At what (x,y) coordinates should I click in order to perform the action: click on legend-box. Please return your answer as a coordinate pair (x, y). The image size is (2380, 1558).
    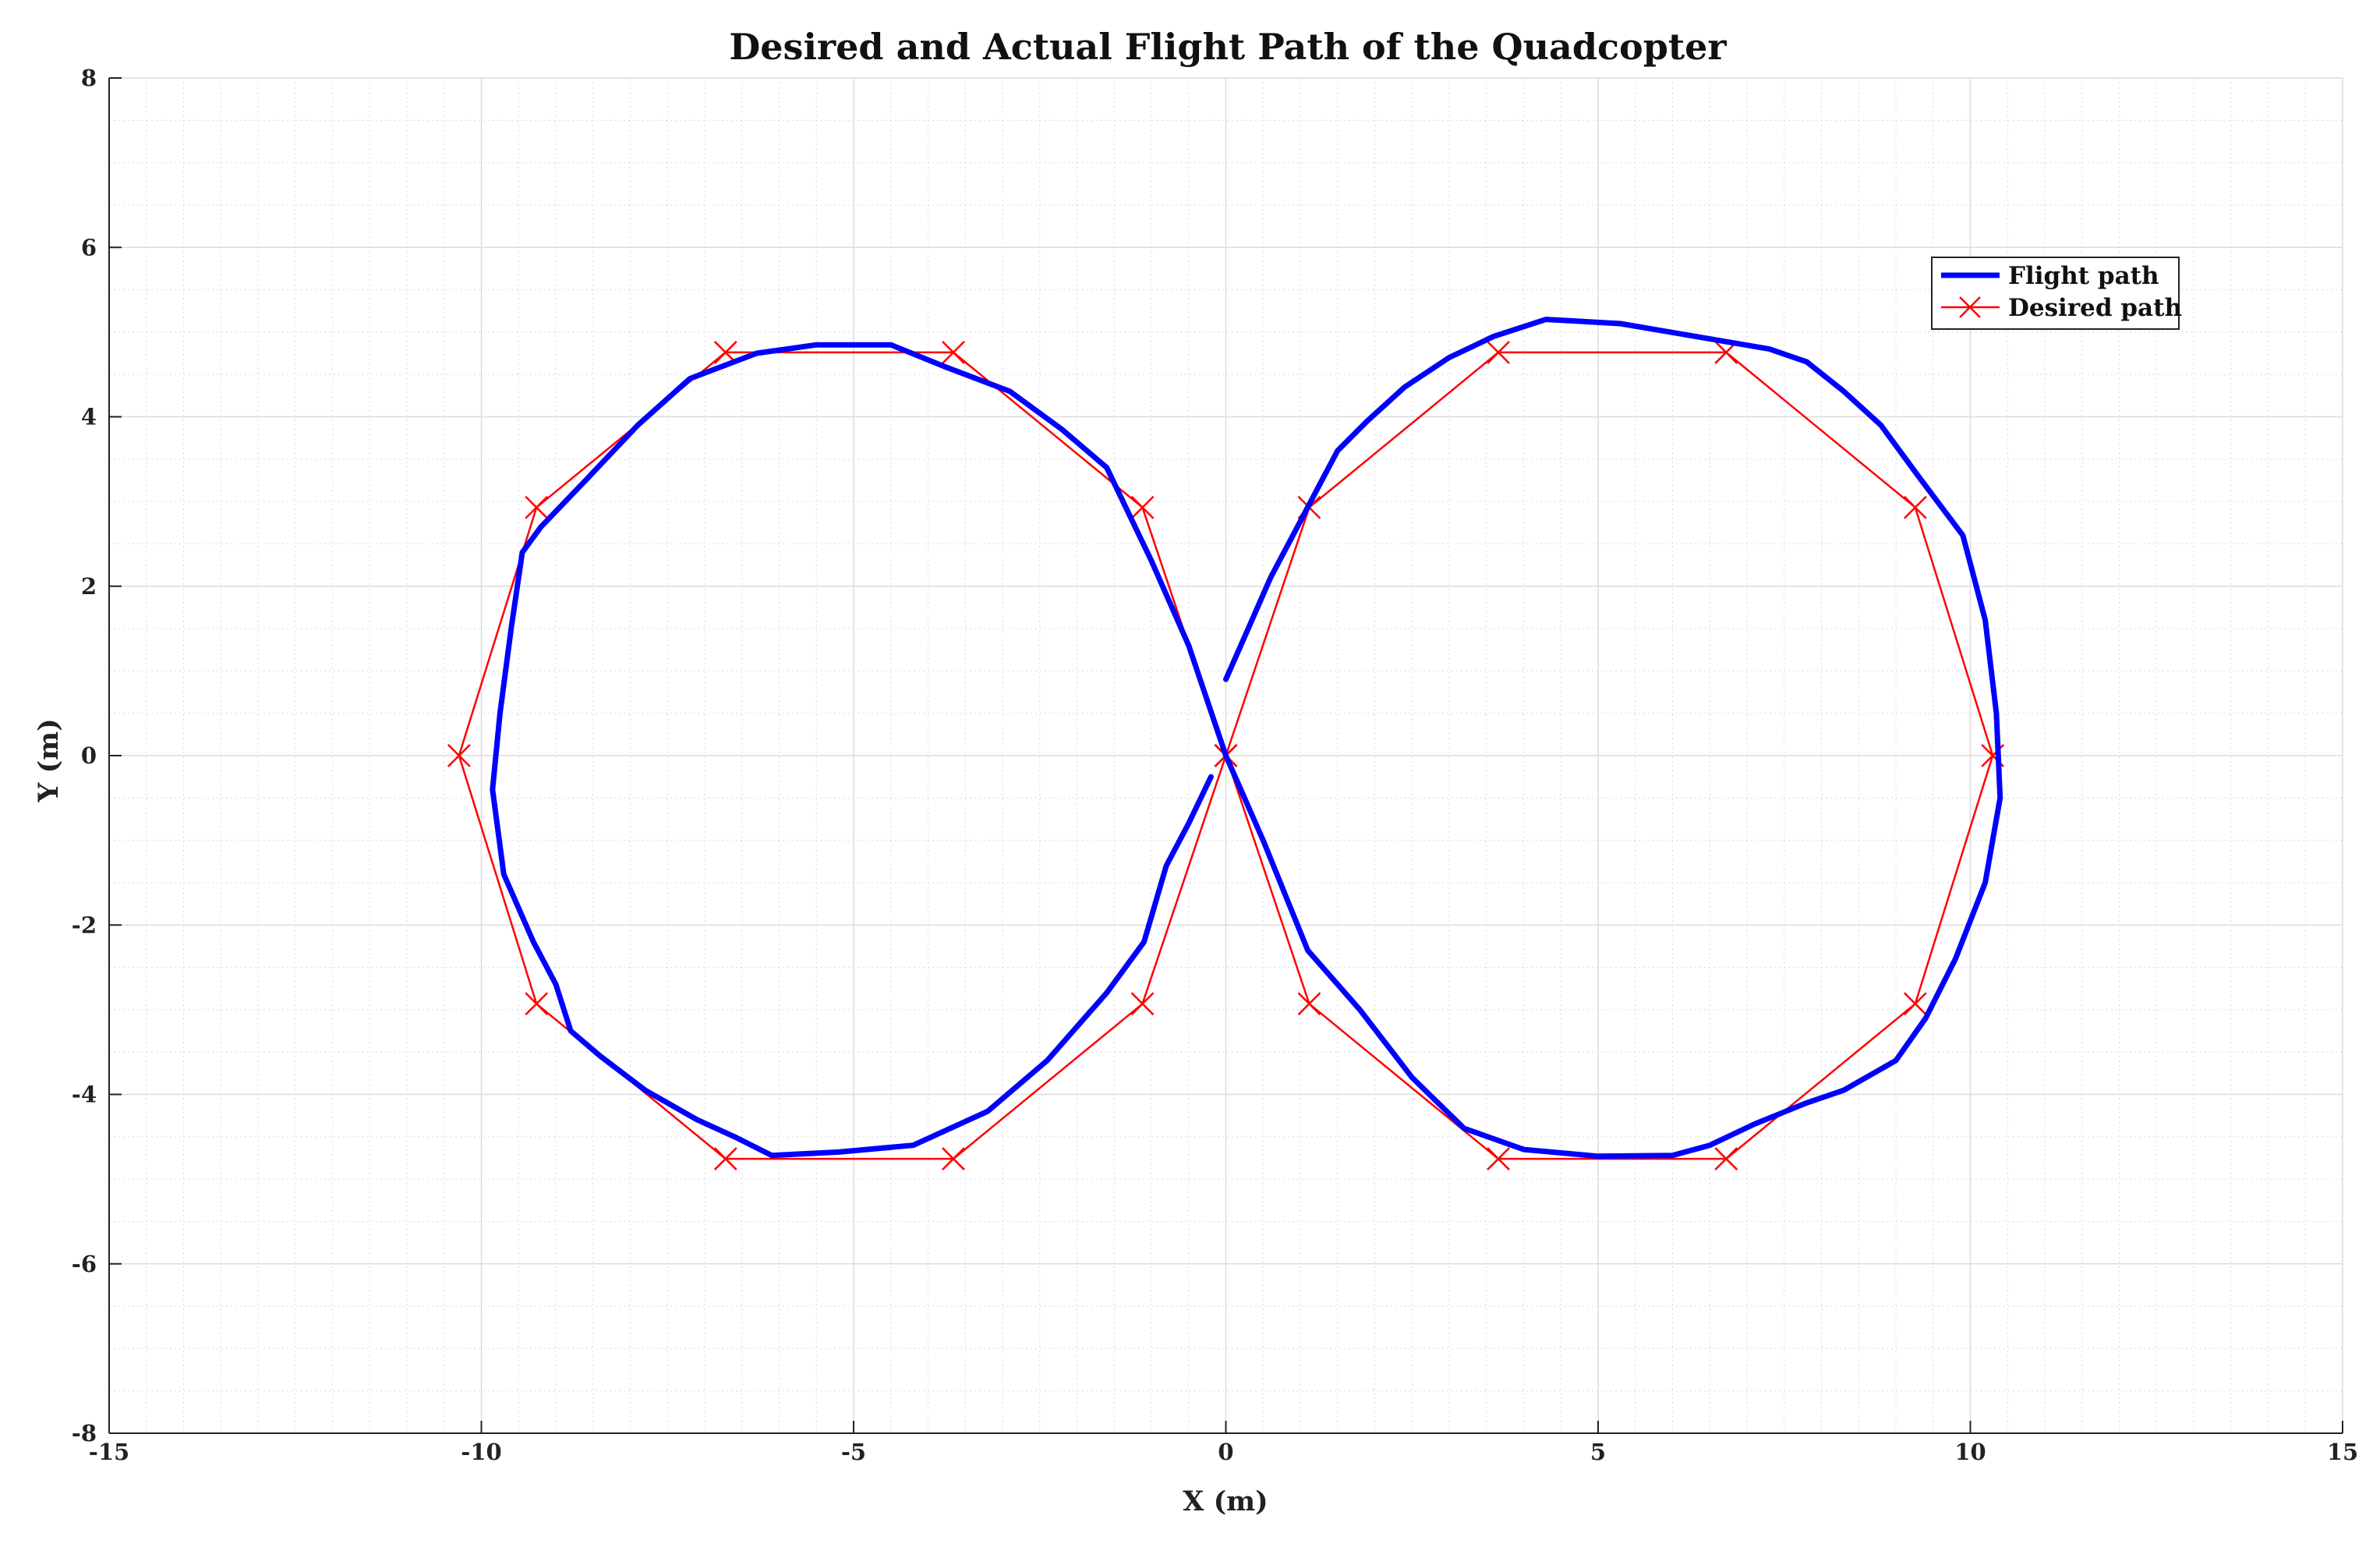
    Looking at the image, I should click on (2055, 293).